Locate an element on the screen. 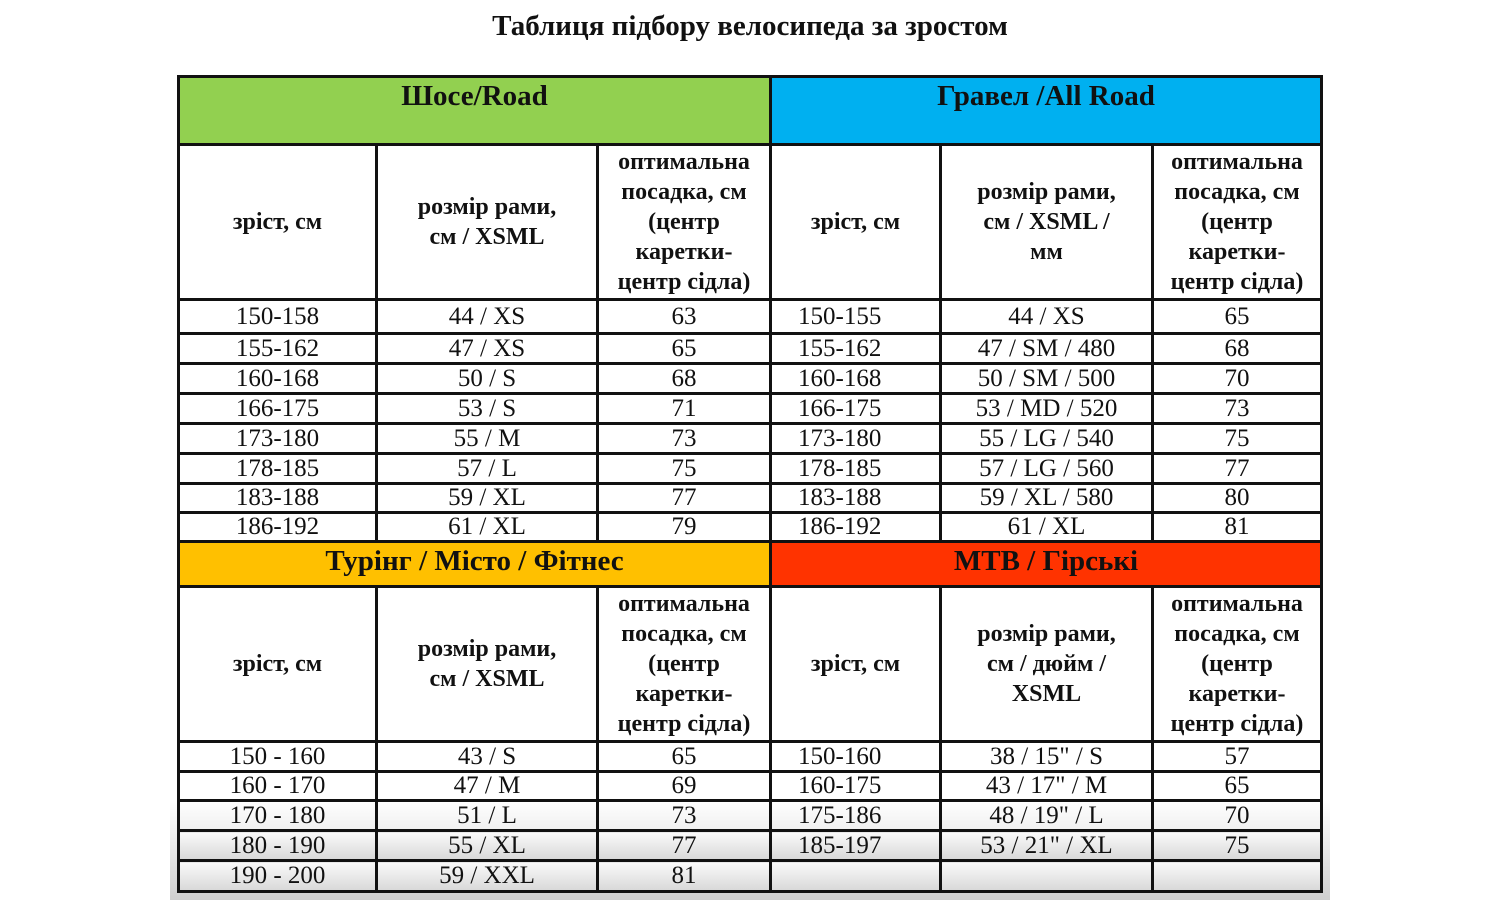 The image size is (1500, 900). top-section-header-row: Шосе/Road Гравел /All Road is located at coordinates (750, 110).